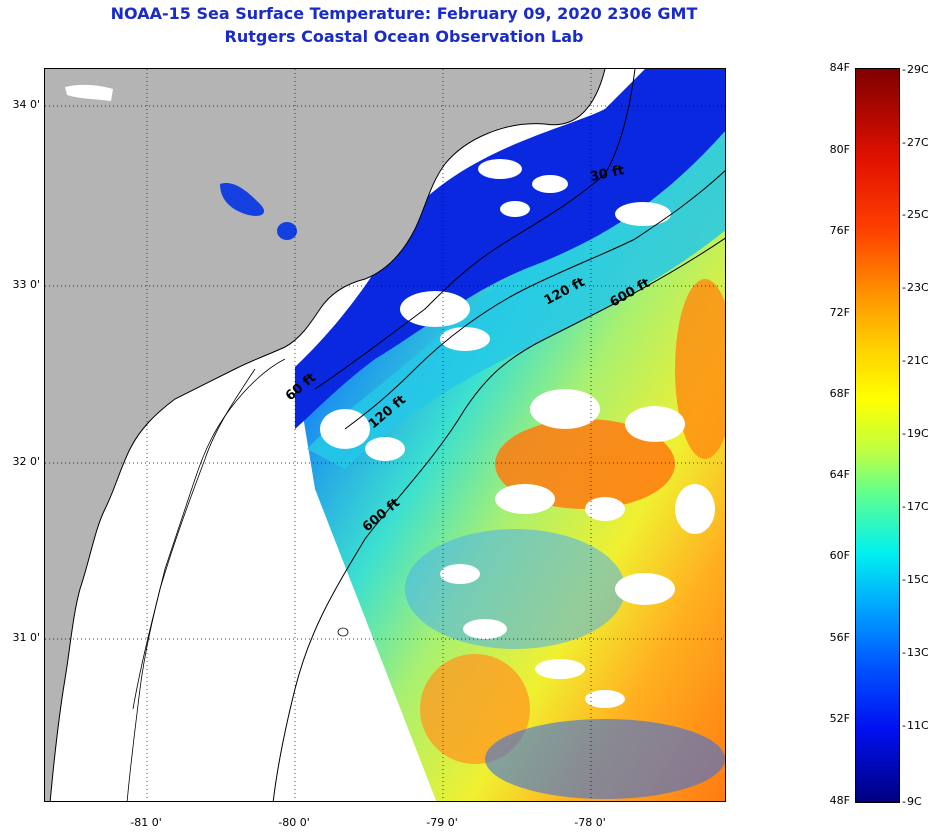 Image resolution: width=928 pixels, height=832 pixels. Describe the element at coordinates (242, 199) in the screenshot. I see `inland-water` at that location.